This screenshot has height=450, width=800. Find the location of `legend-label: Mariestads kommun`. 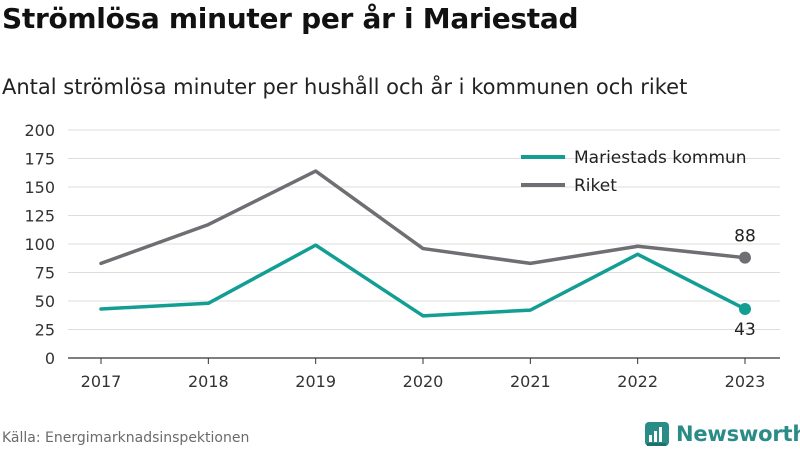

legend-label: Mariestads kommun is located at coordinates (660, 158).